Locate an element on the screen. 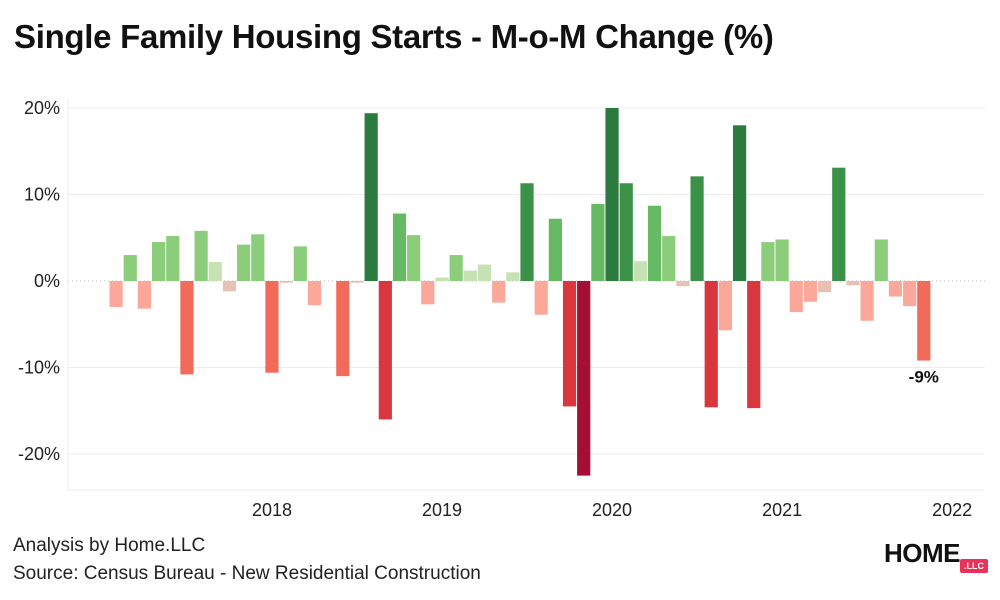 This screenshot has height=600, width=1000. logo-badge: .LLC is located at coordinates (974, 566).